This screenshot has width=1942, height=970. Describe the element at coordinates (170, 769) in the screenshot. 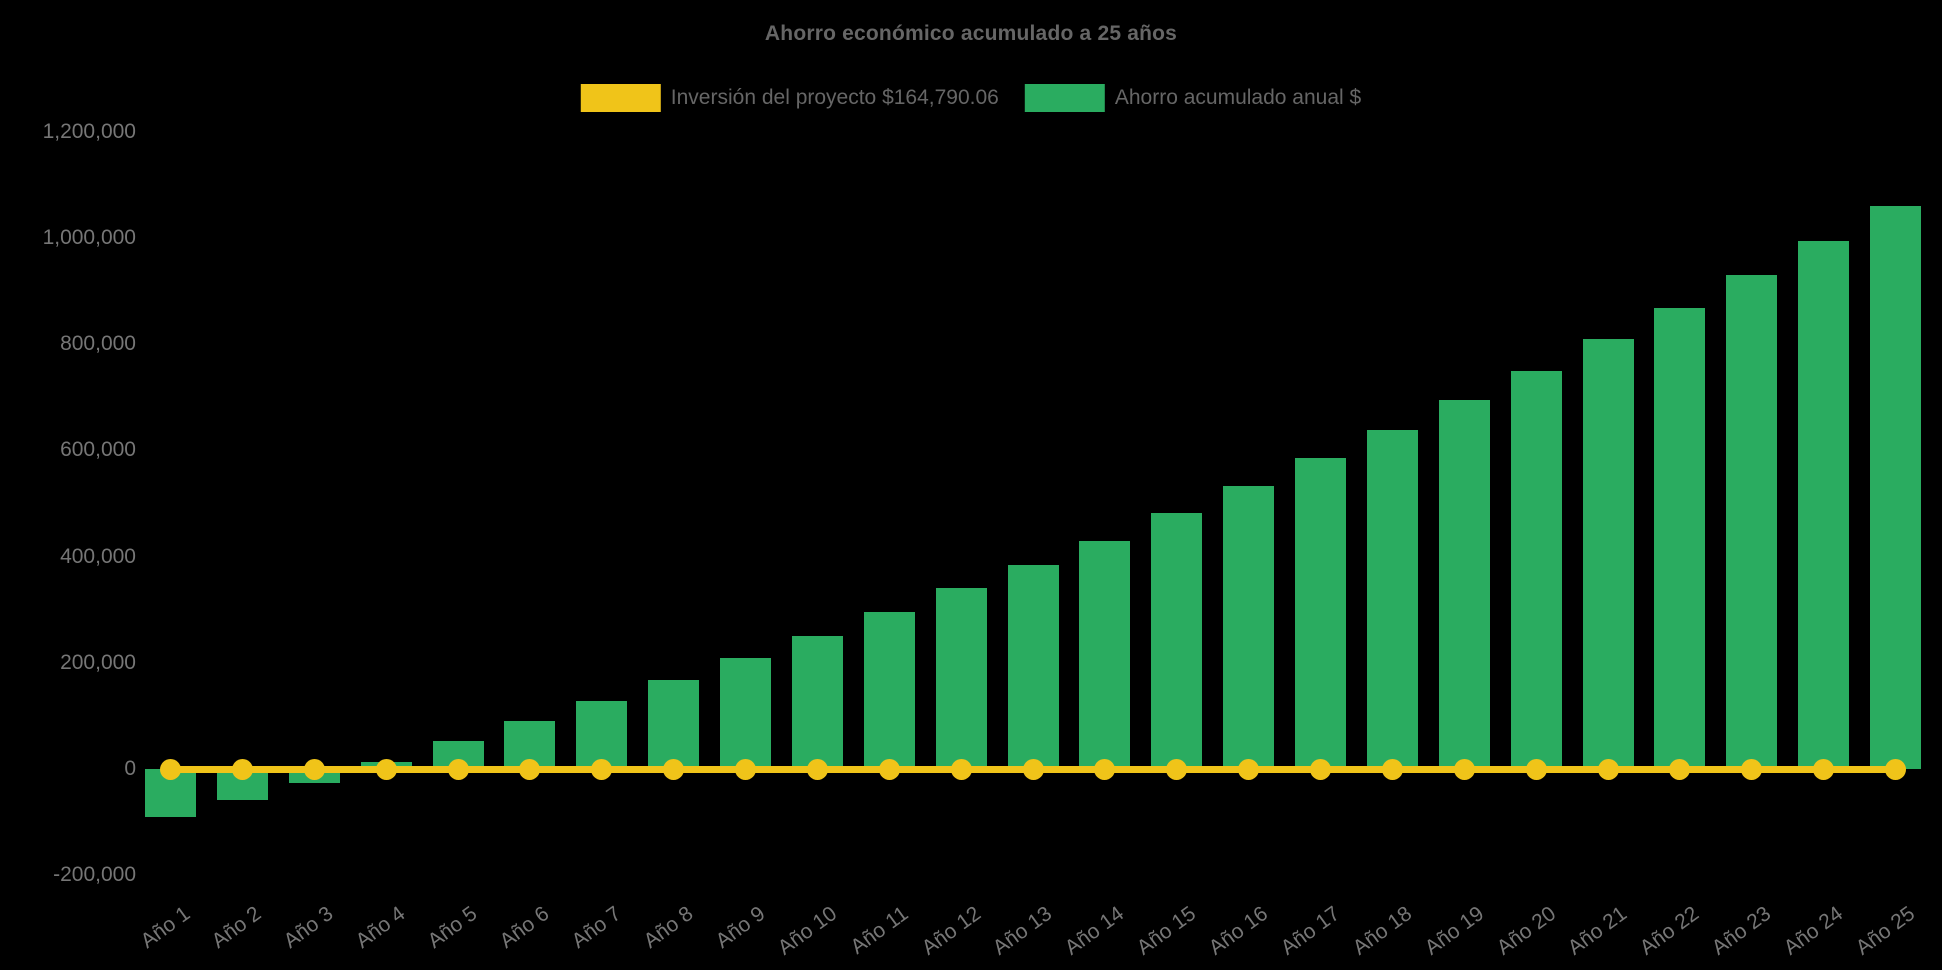

I see `investment-point-año-1` at that location.